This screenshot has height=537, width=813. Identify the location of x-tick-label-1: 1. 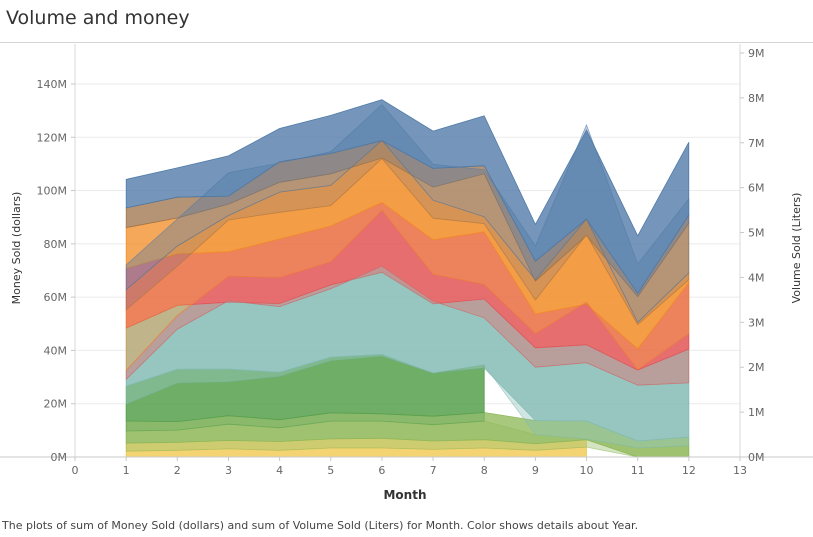
(126, 470).